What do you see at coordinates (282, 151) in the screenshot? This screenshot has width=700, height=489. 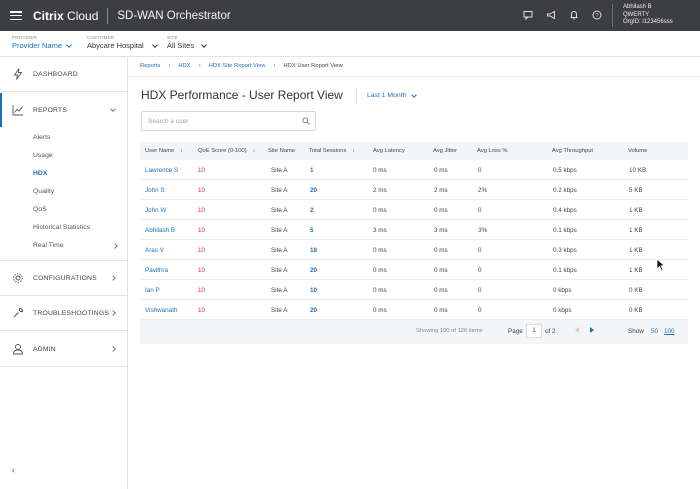 I see `col-site-name: Site Name` at bounding box center [282, 151].